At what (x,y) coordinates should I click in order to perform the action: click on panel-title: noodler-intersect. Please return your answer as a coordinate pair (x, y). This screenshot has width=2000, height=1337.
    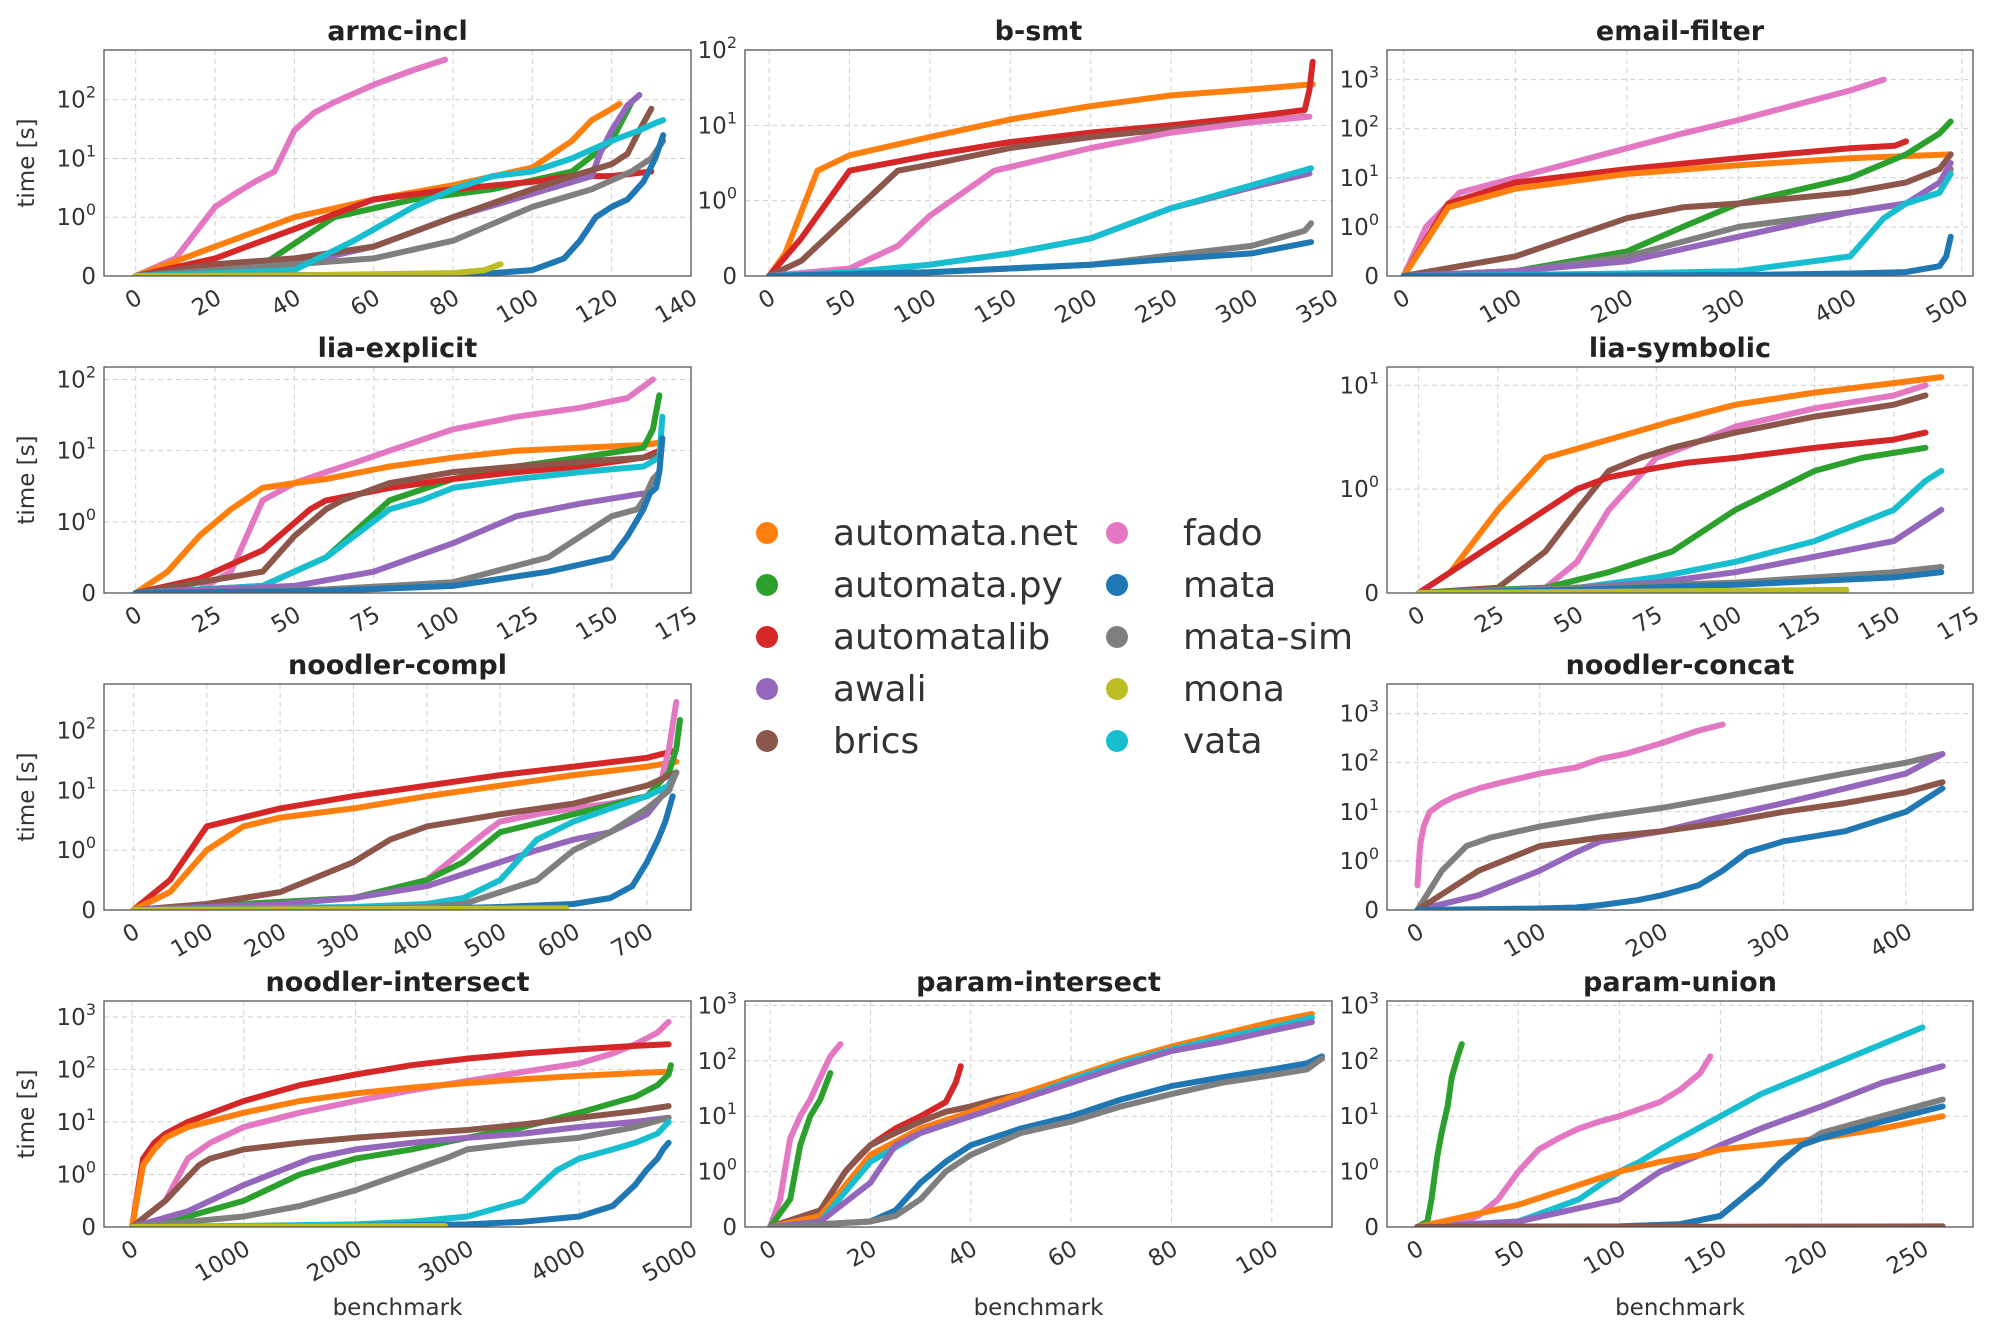
    Looking at the image, I should click on (397, 982).